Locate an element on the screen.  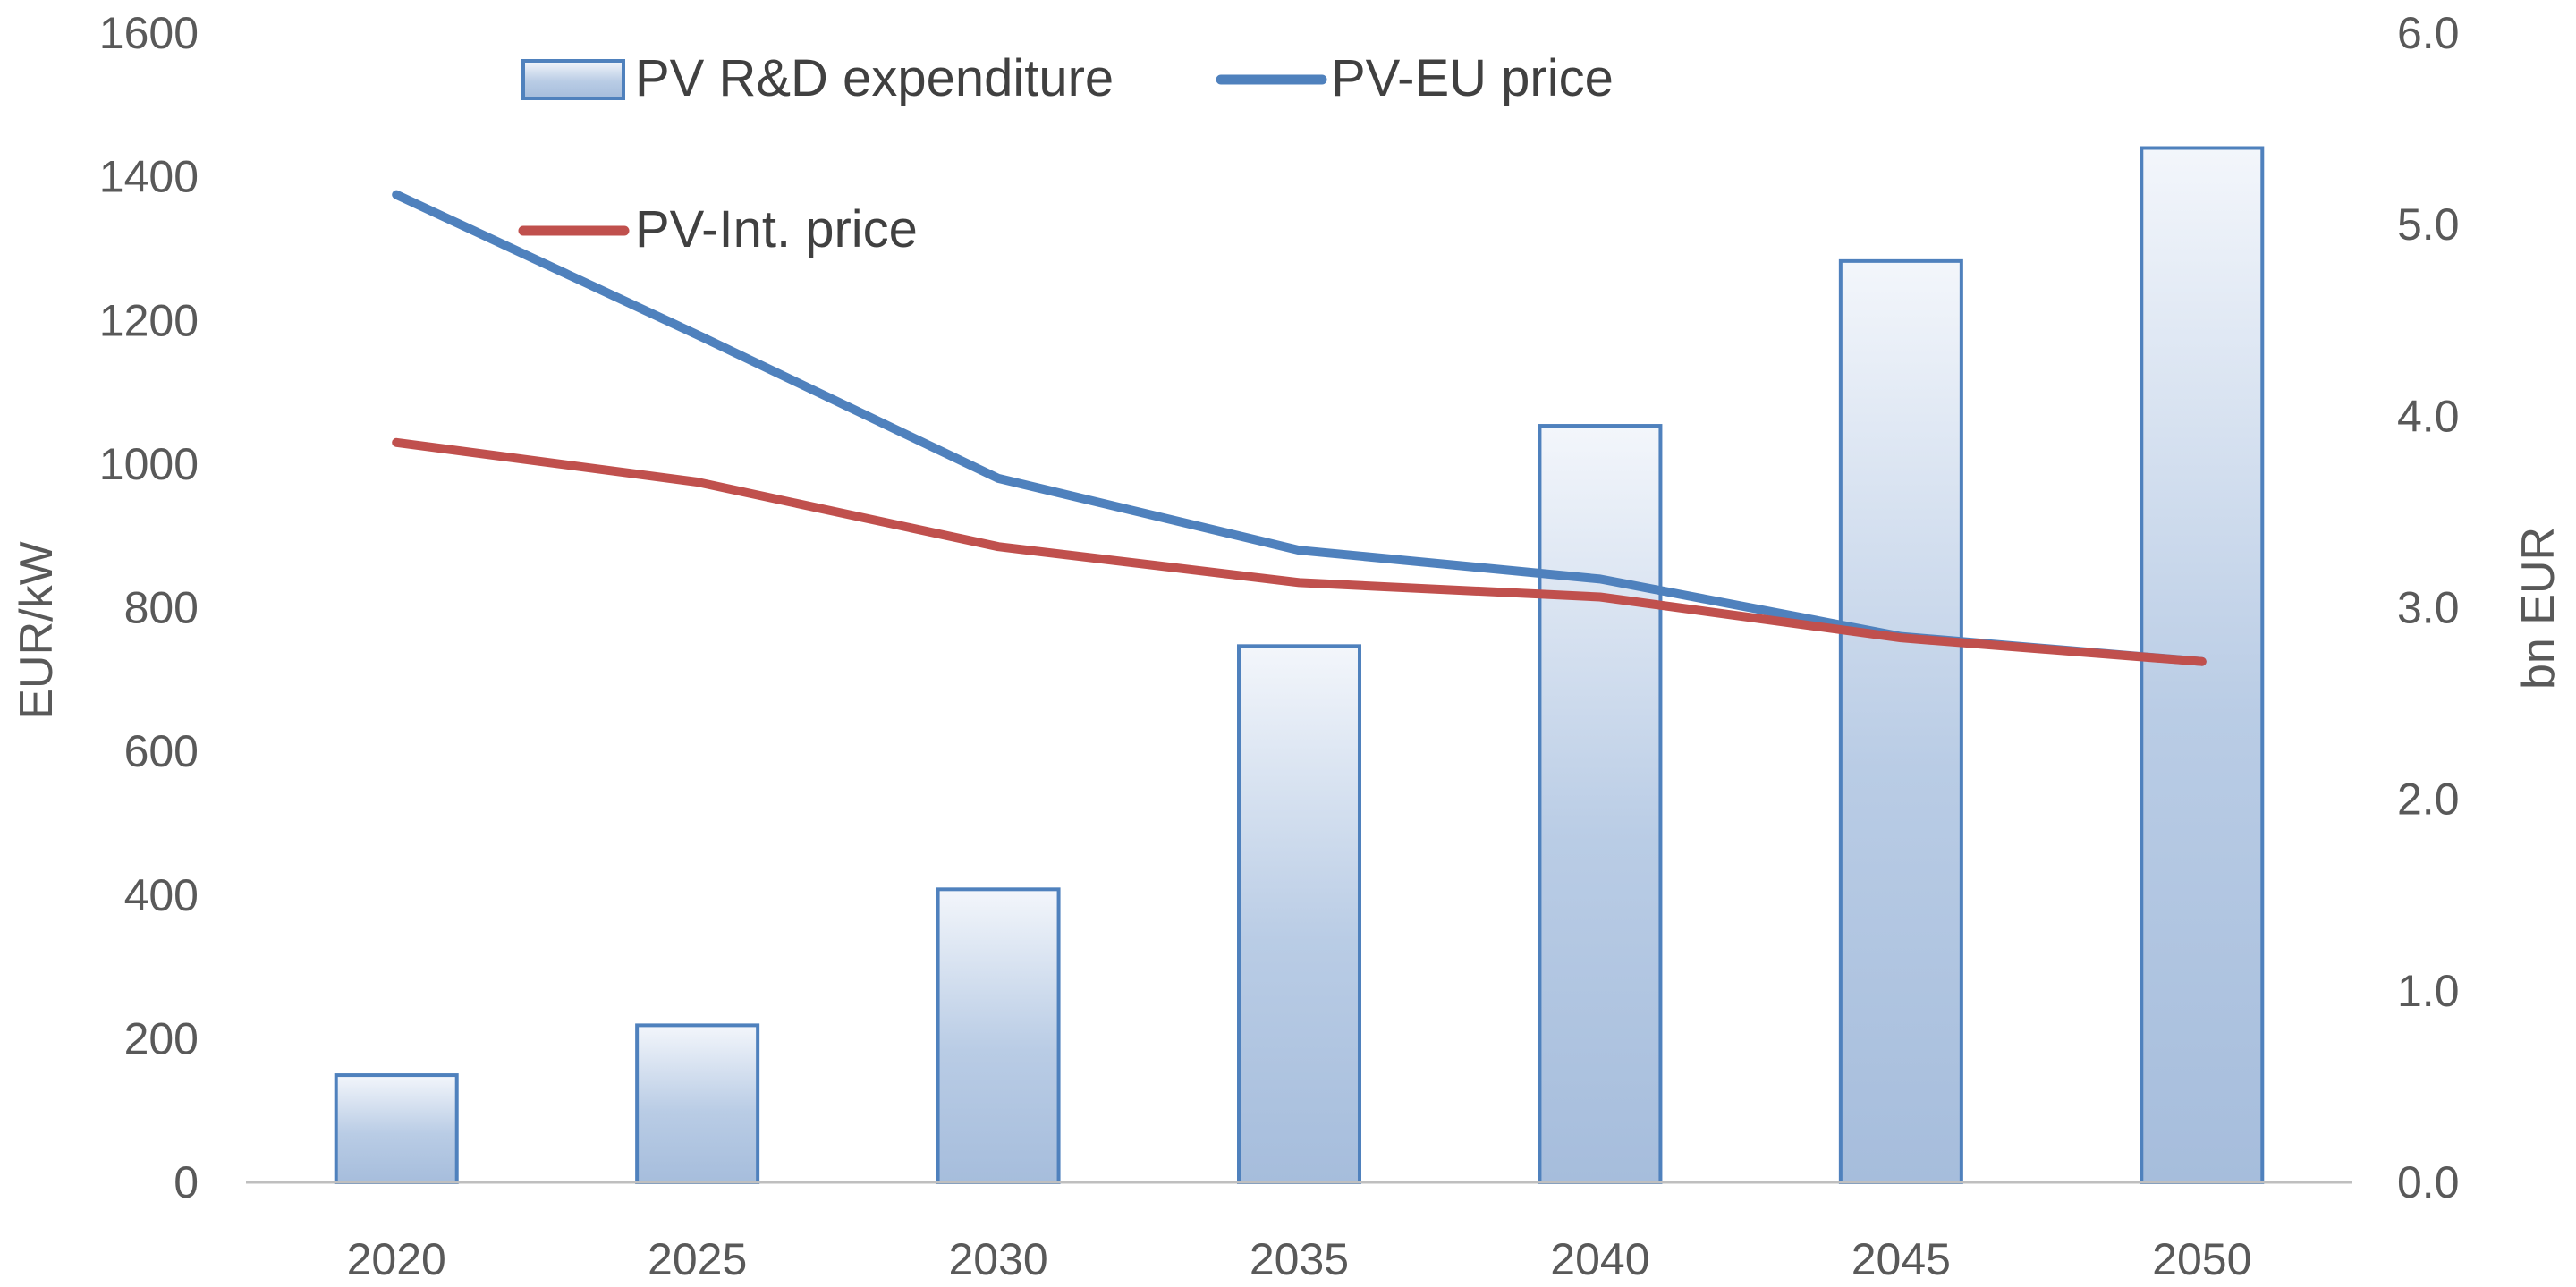
legend-label-rd: PV R&D expenditure is located at coordinates (874, 78).